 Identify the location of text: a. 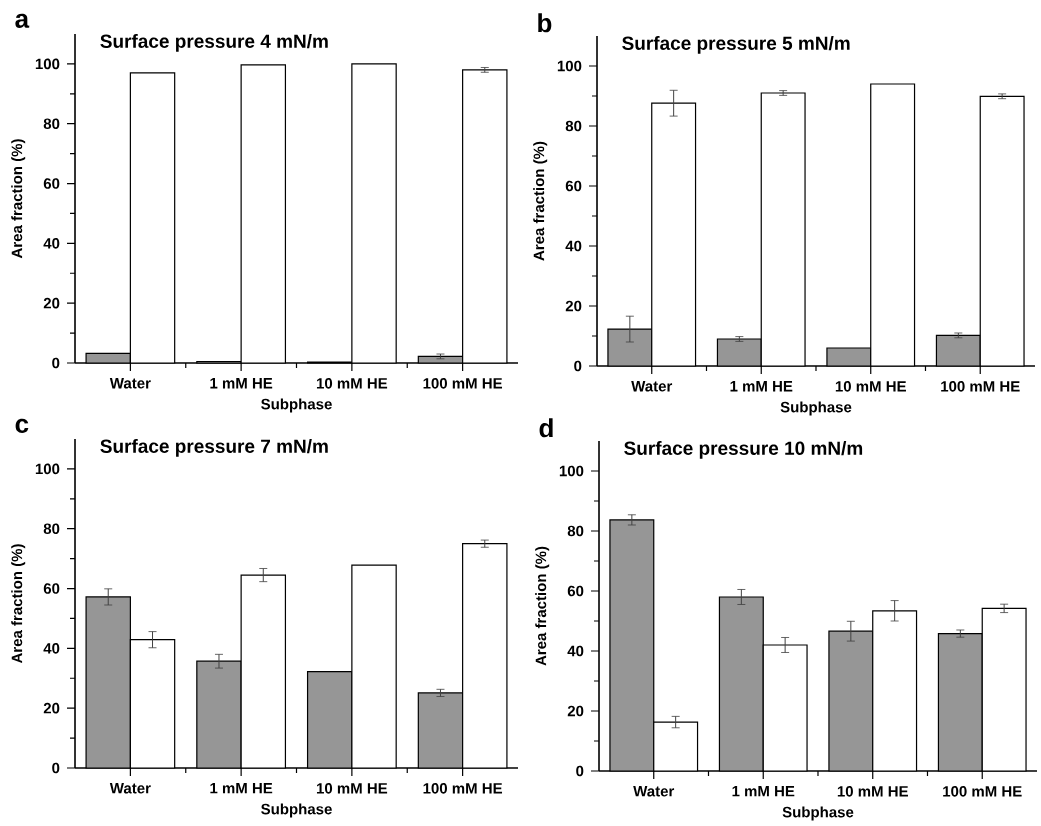
(22, 20).